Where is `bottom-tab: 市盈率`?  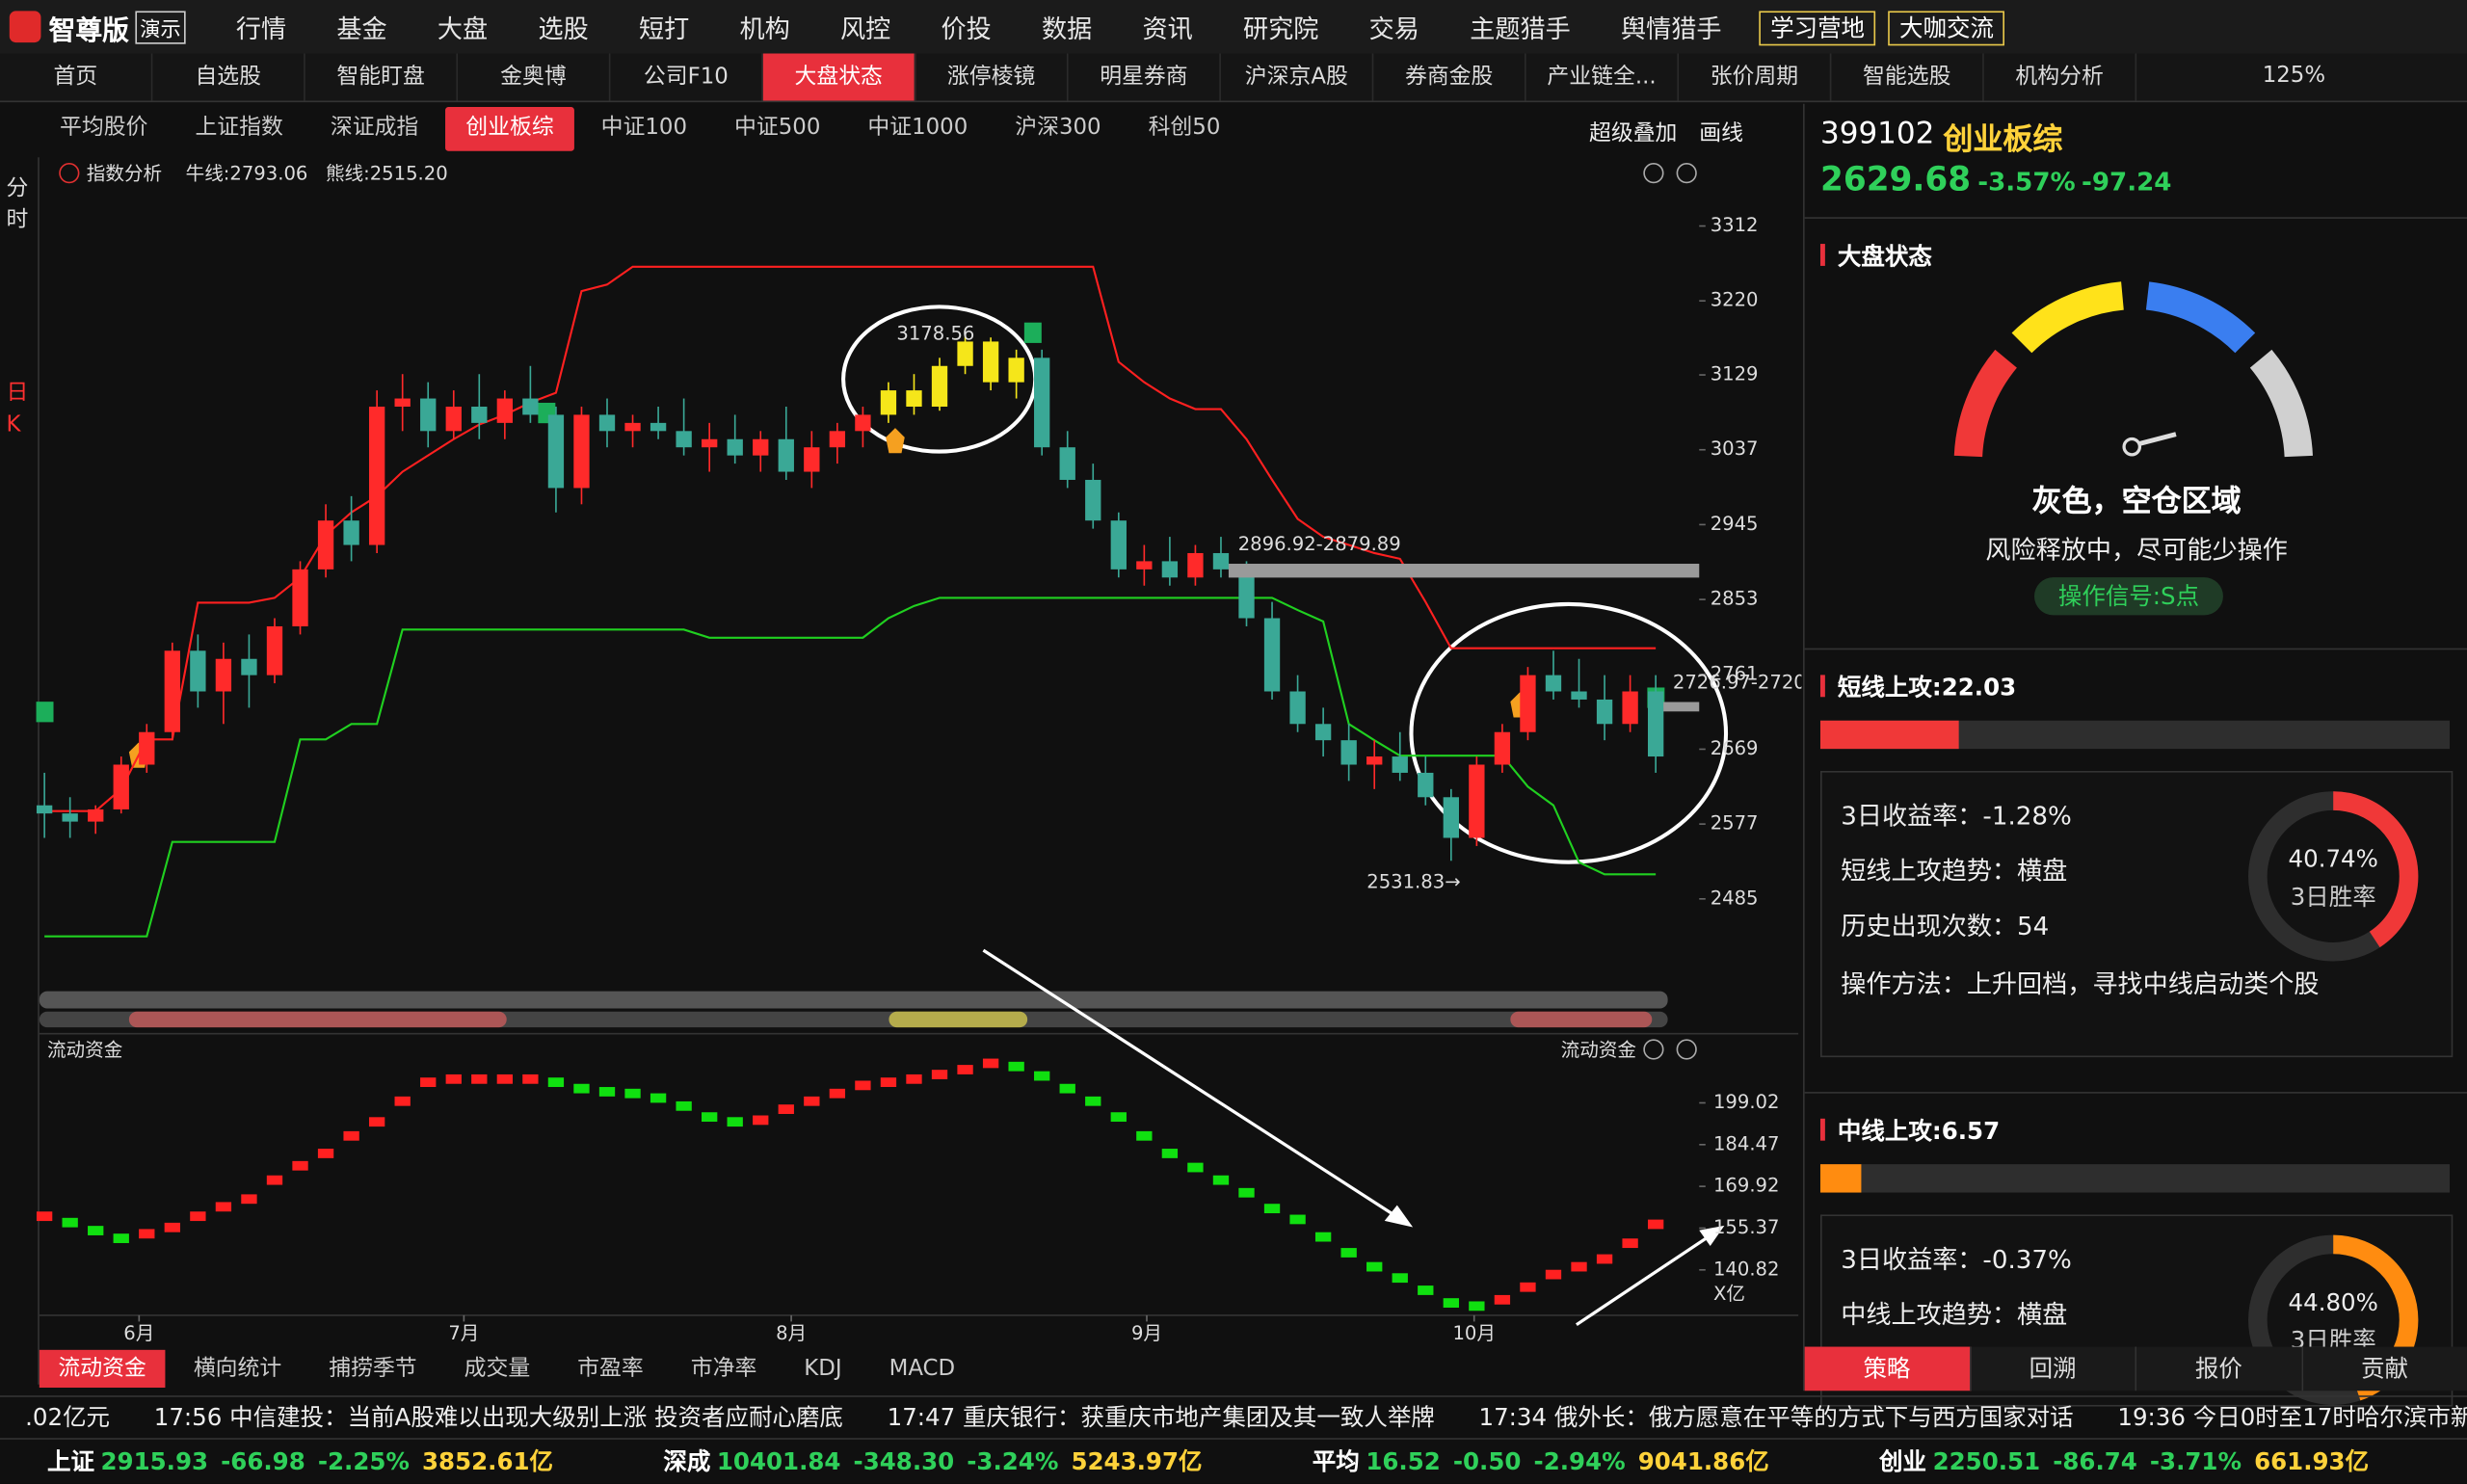
bottom-tab: 市盈率 is located at coordinates (610, 1369).